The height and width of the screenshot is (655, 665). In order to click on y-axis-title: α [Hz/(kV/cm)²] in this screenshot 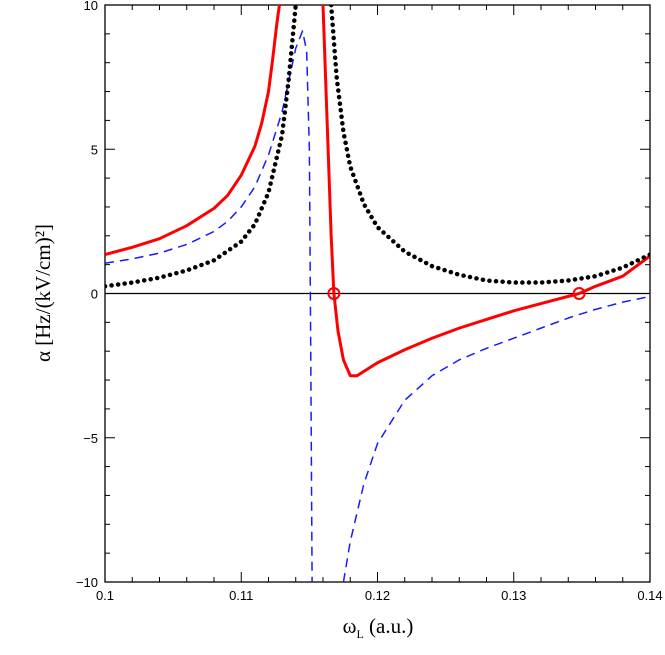, I will do `click(43, 293)`.